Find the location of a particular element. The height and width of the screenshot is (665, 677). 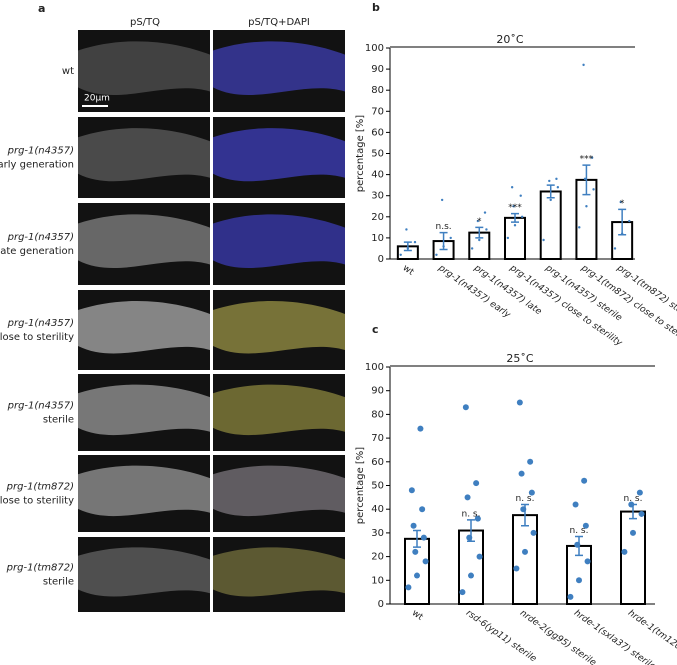

column-header: pS/TQ is located at coordinates (145, 22).